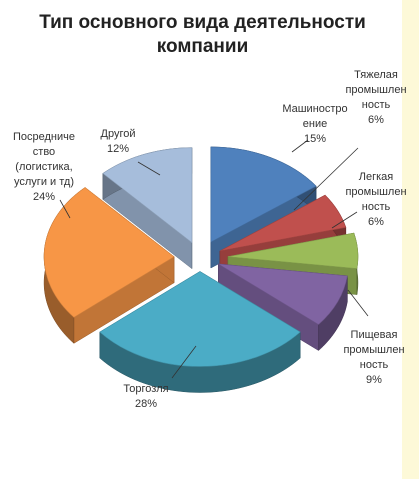  I want to click on slice-name-line: (логистика,, so click(43, 167).